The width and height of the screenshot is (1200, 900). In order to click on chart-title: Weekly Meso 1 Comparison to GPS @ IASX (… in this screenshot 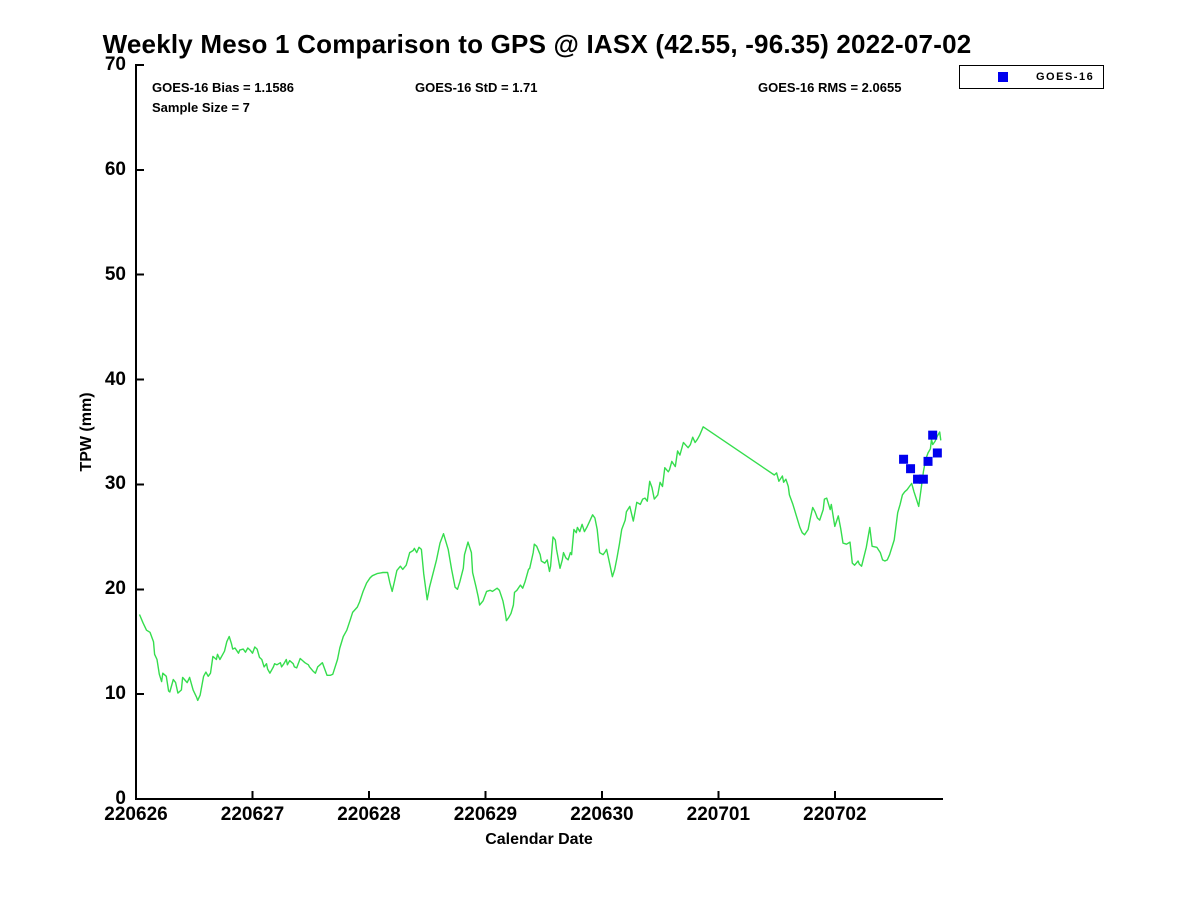, I will do `click(537, 44)`.